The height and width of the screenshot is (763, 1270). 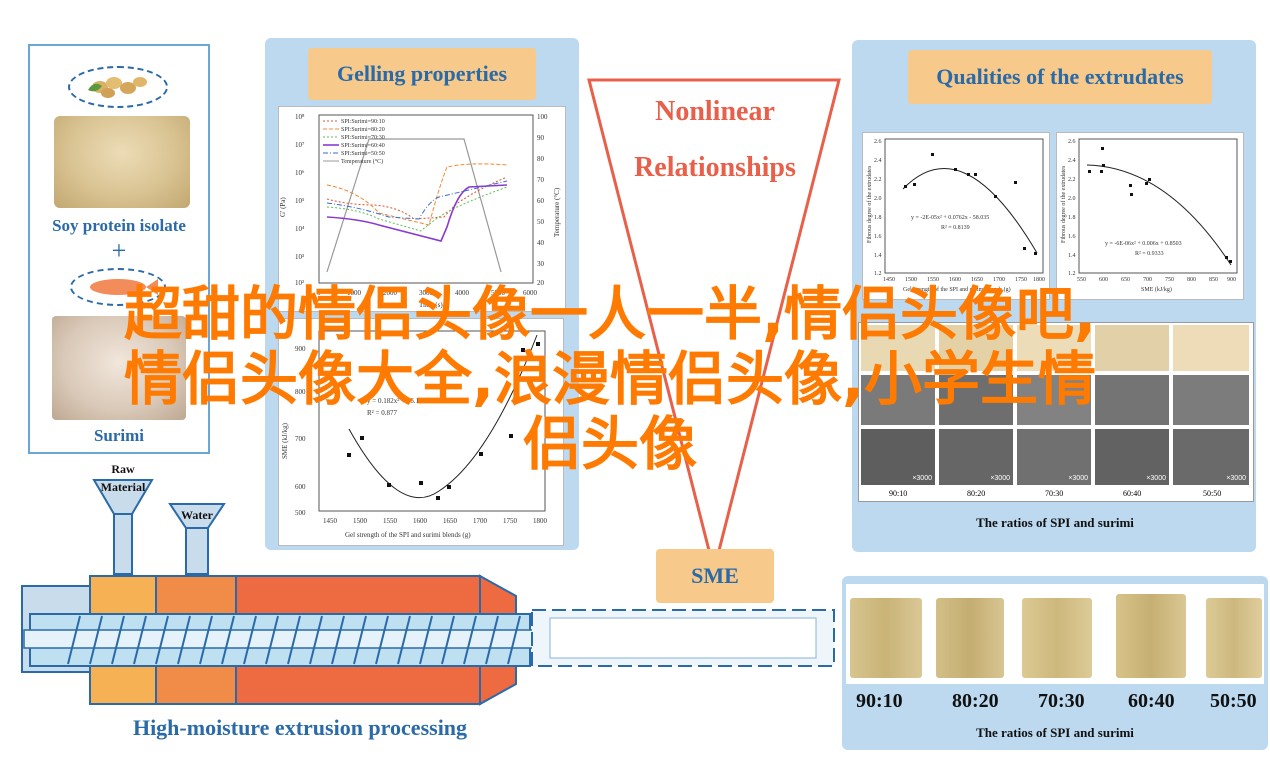 What do you see at coordinates (1233, 701) in the screenshot?
I see `extrudate-ratio-label: 50:50` at bounding box center [1233, 701].